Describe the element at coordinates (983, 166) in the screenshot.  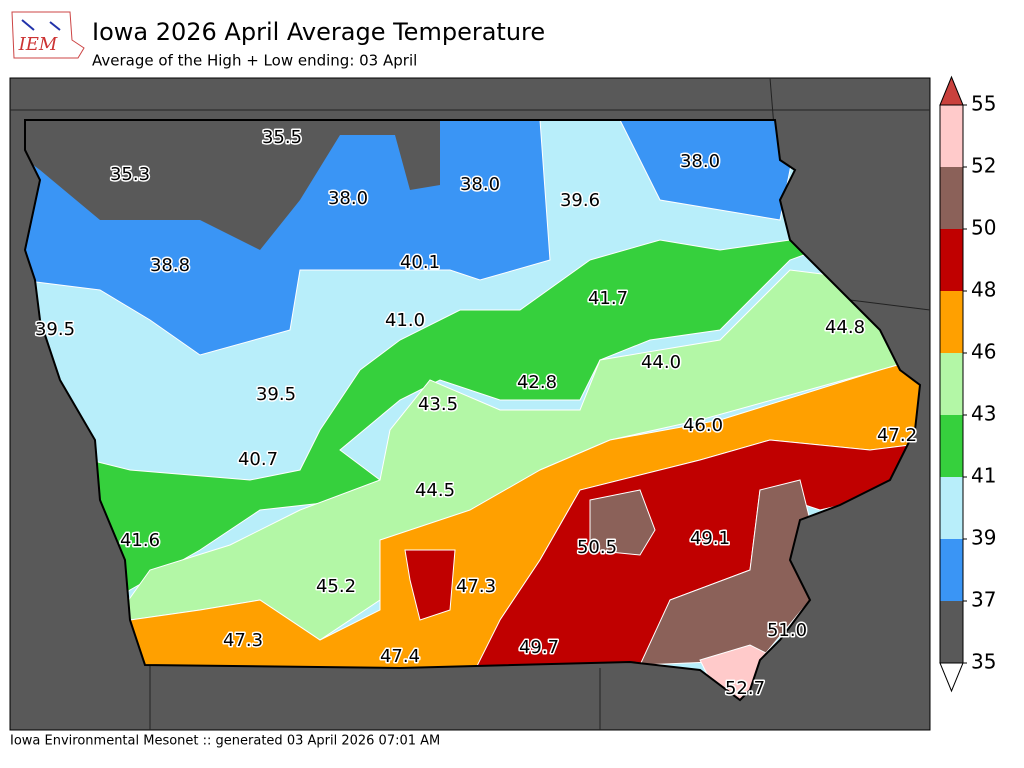
I see `colorbar-tick-label: 52` at that location.